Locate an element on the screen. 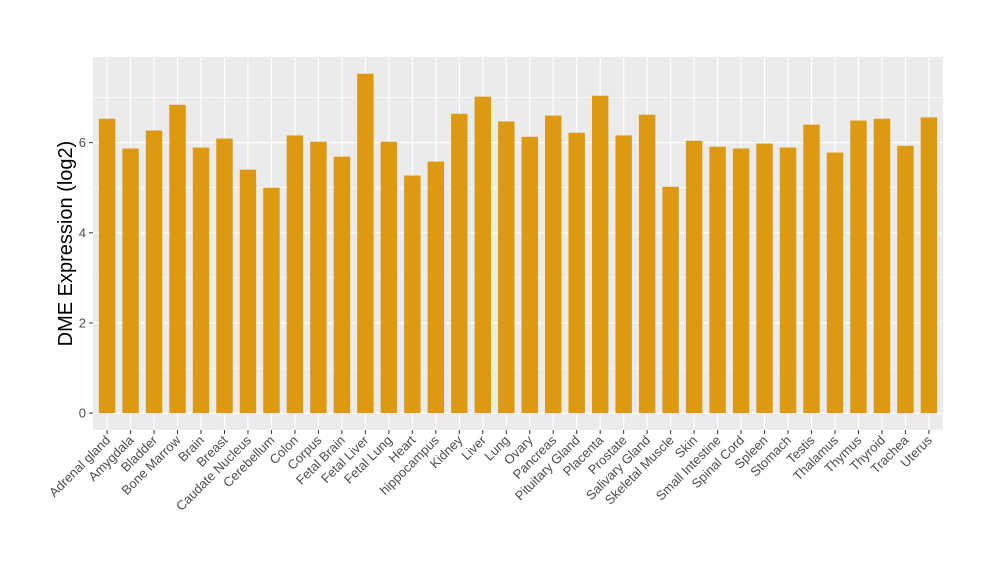 Image resolution: width=1000 pixels, height=585 pixels. bar-brain is located at coordinates (201, 280).